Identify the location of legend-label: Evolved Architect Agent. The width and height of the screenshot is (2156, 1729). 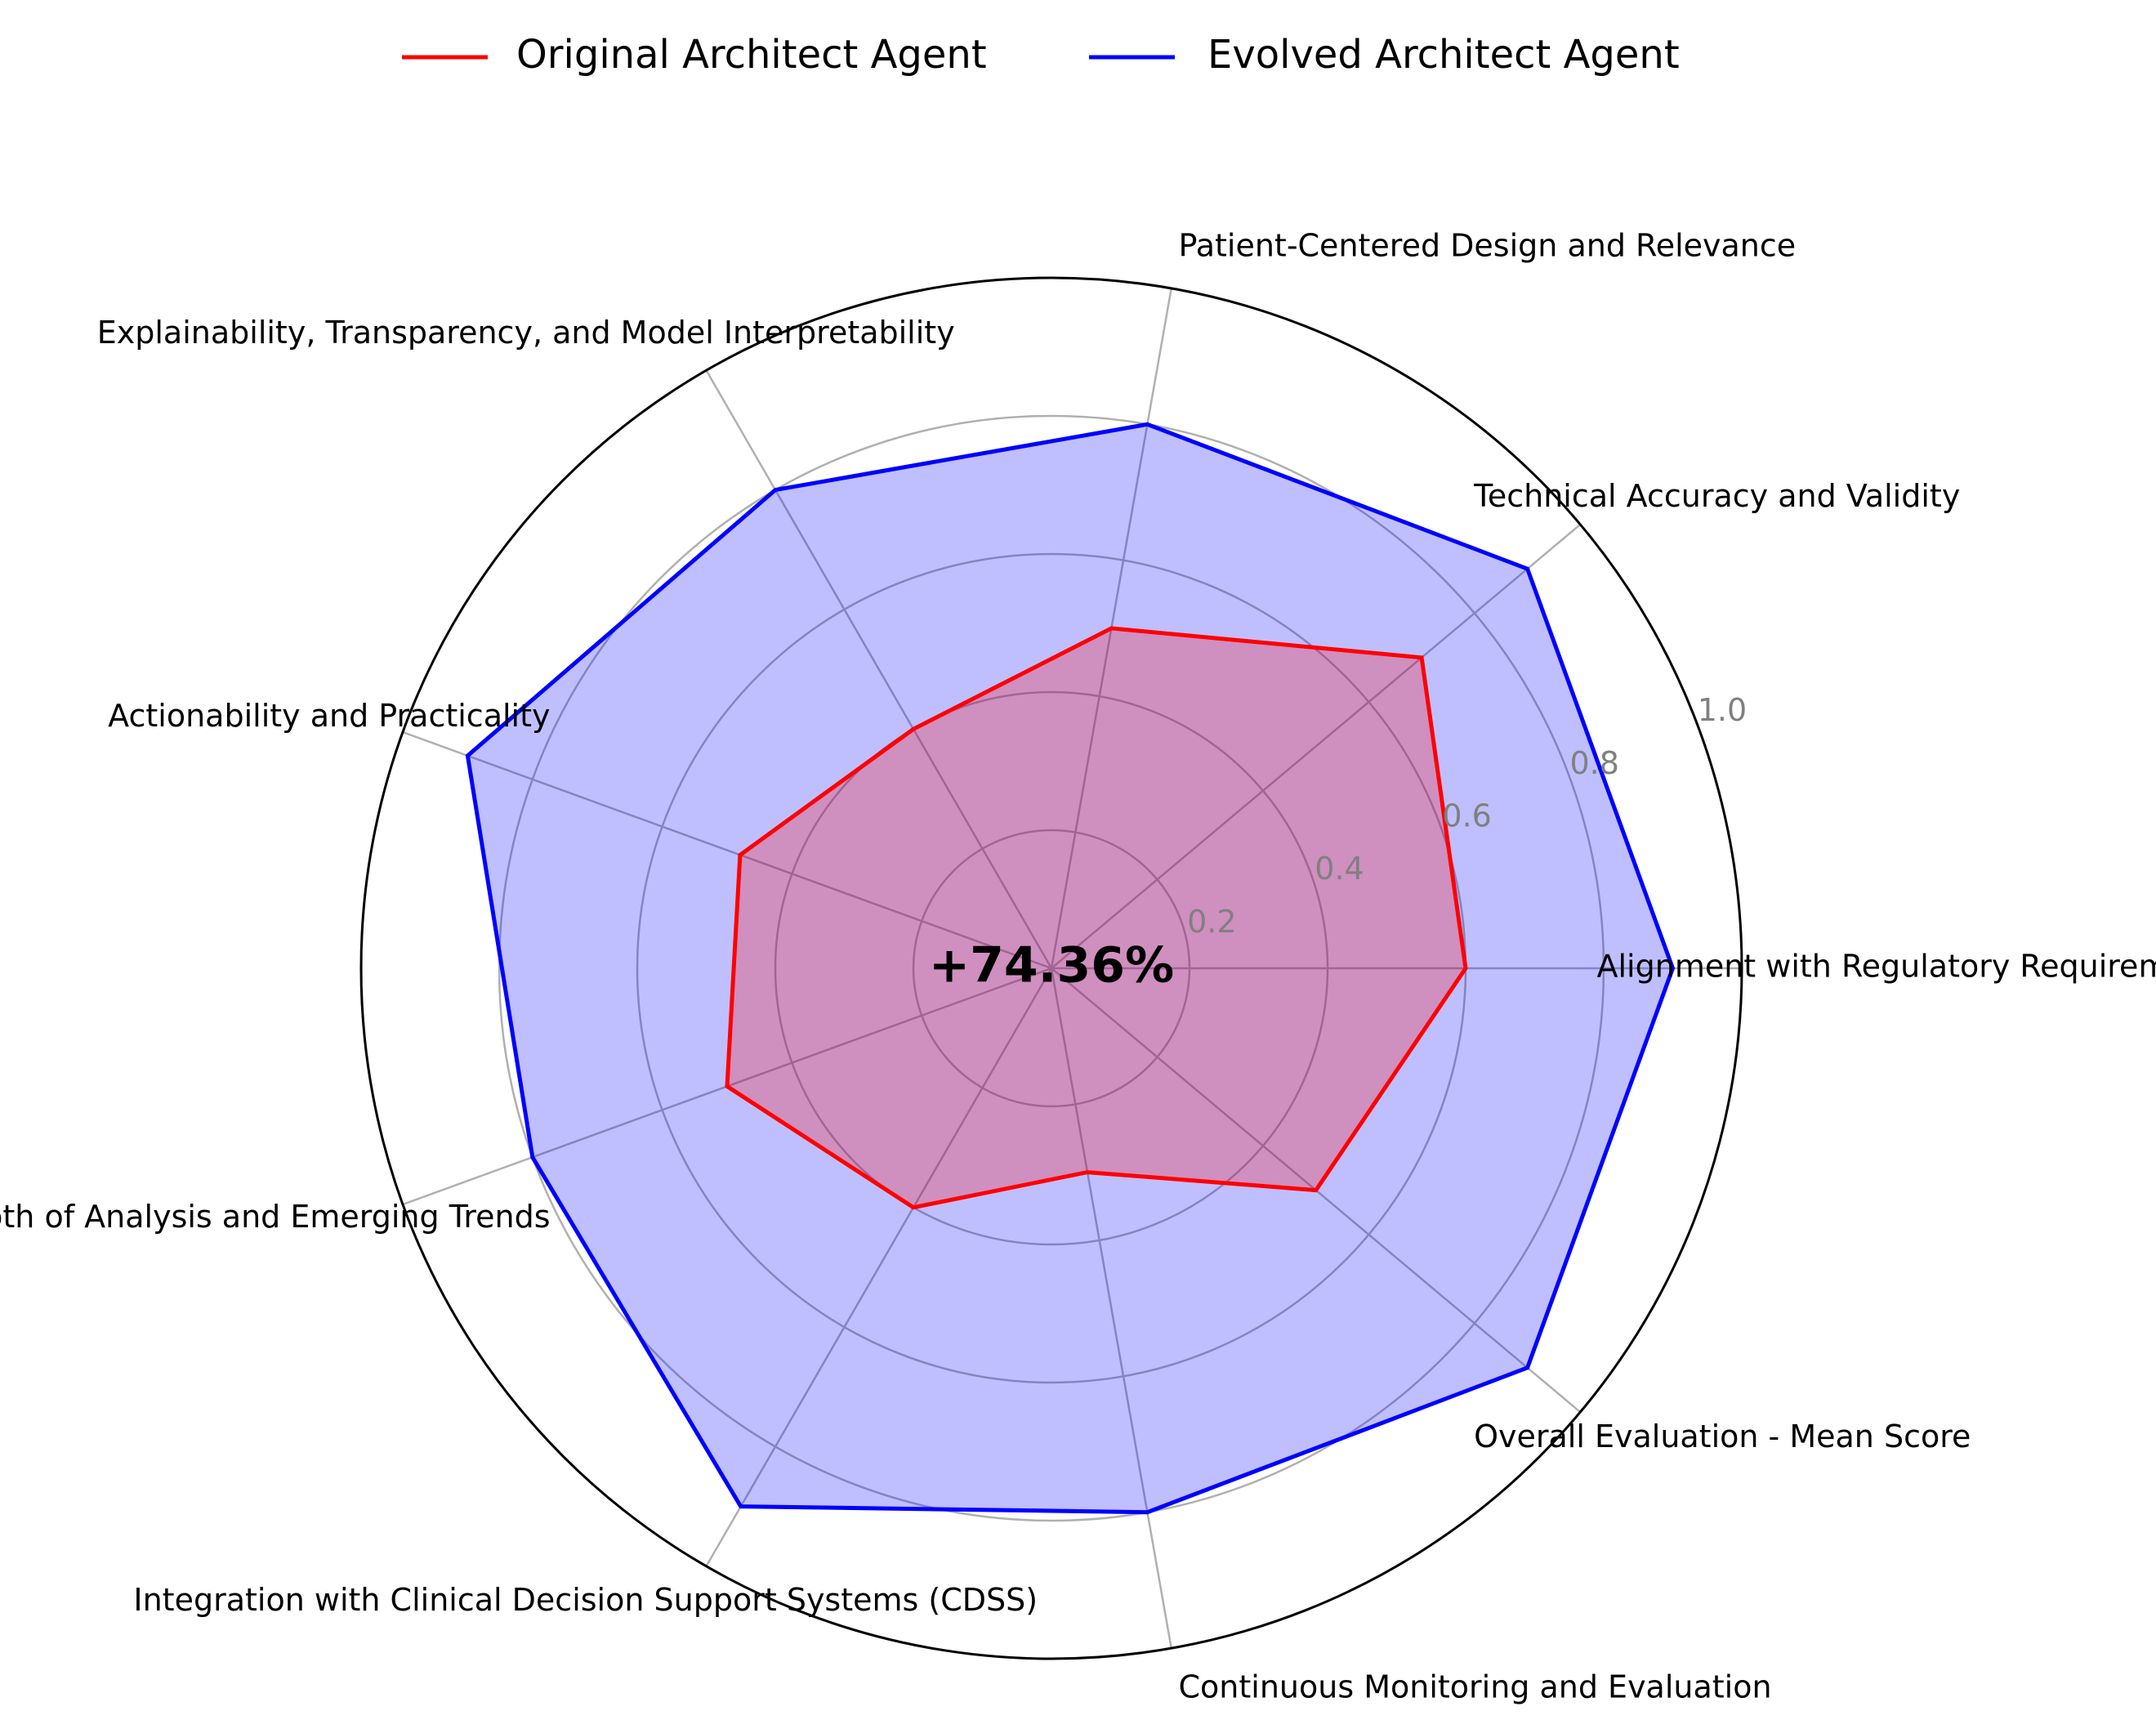
(1443, 55).